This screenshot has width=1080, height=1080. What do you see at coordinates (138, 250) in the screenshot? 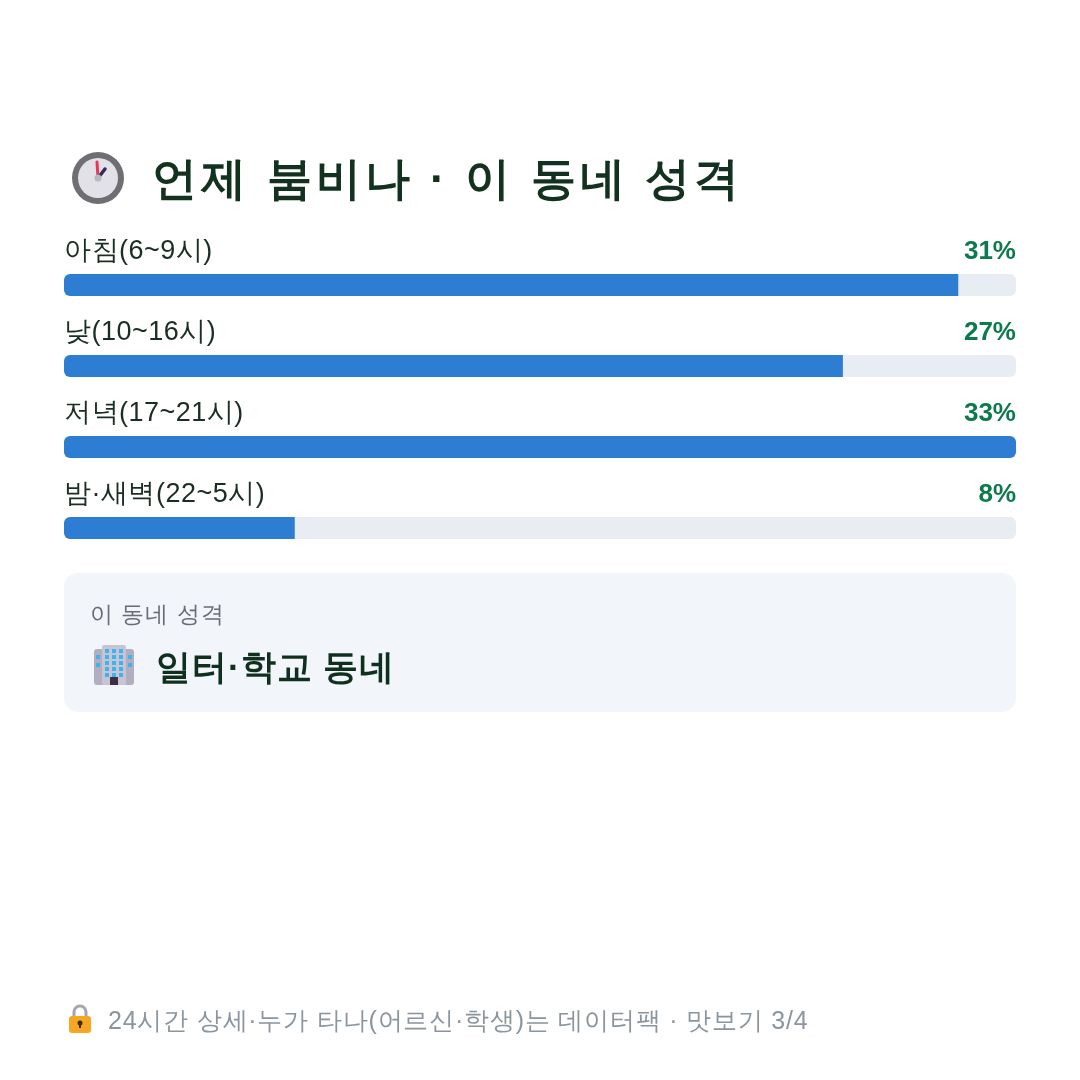
I see `y-tick-label: 아침(6~9시)` at bounding box center [138, 250].